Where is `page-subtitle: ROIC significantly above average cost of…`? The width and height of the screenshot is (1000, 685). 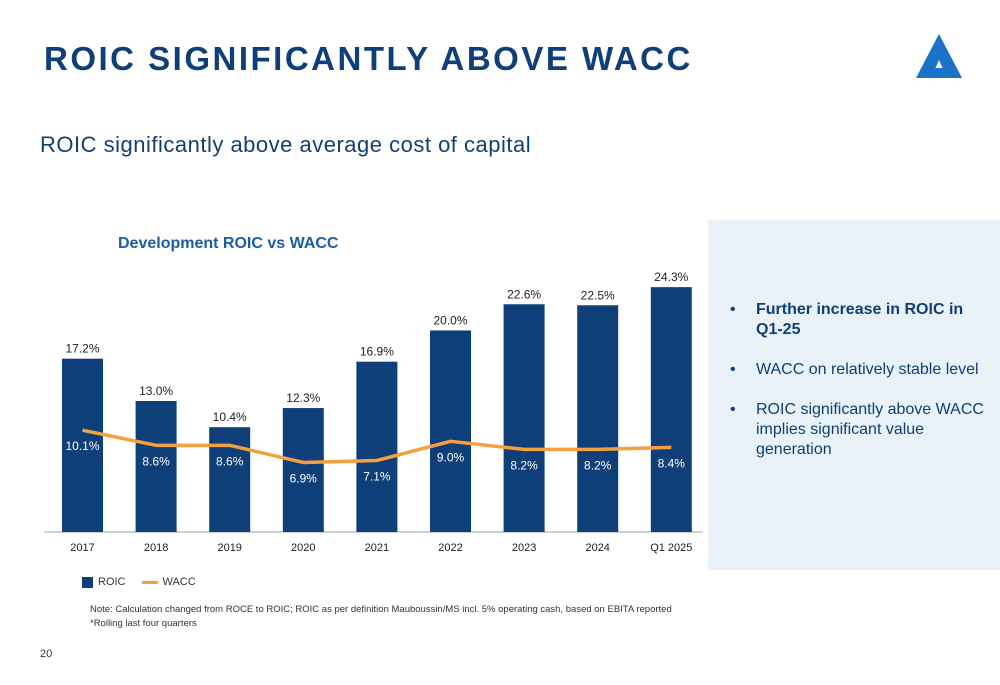
page-subtitle: ROIC significantly above average cost of… is located at coordinates (286, 144).